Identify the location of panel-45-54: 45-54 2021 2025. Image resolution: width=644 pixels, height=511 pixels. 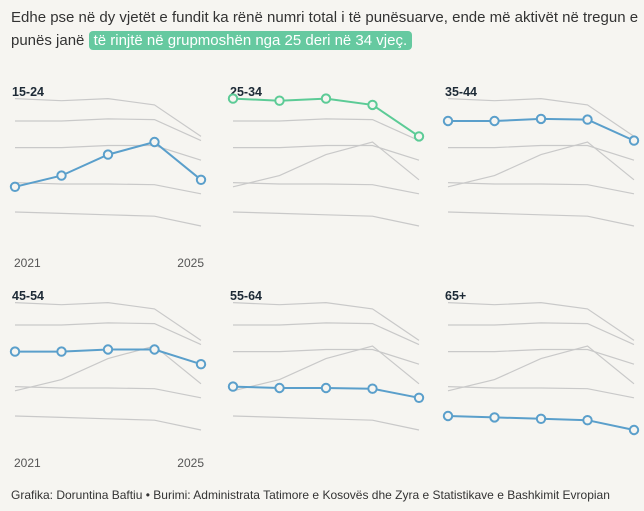
(108, 379).